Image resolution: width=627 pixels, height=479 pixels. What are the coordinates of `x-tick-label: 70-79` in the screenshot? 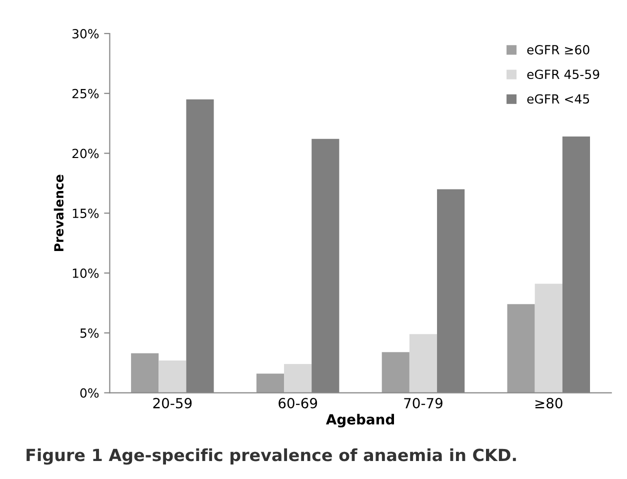 It's located at (423, 403).